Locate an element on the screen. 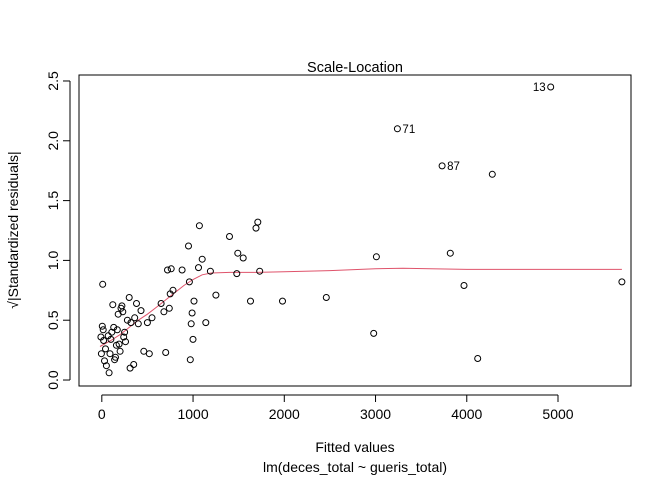 The height and width of the screenshot is (480, 672). chart-title: Scale-Location is located at coordinates (355, 68).